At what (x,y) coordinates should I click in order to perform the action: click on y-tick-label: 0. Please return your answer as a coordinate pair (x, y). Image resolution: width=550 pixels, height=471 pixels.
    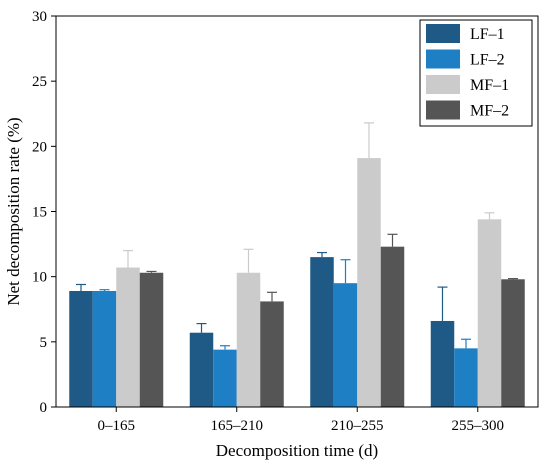
    Looking at the image, I should click on (44, 408).